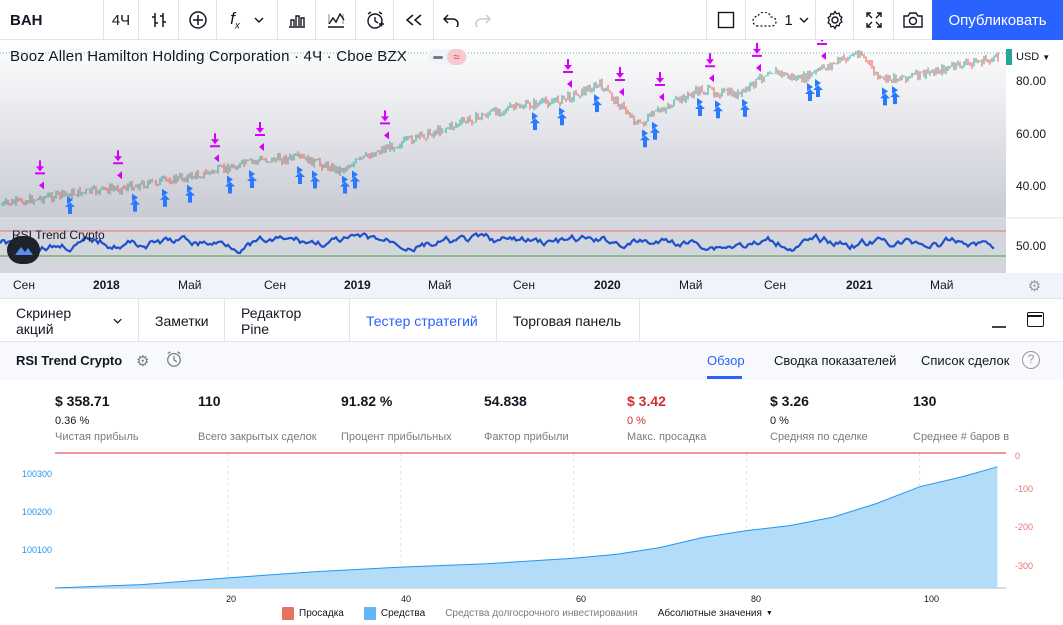 This screenshot has height=625, width=1063. What do you see at coordinates (568, 320) in the screenshot?
I see `tab-trading-panel: Торговая панель` at bounding box center [568, 320].